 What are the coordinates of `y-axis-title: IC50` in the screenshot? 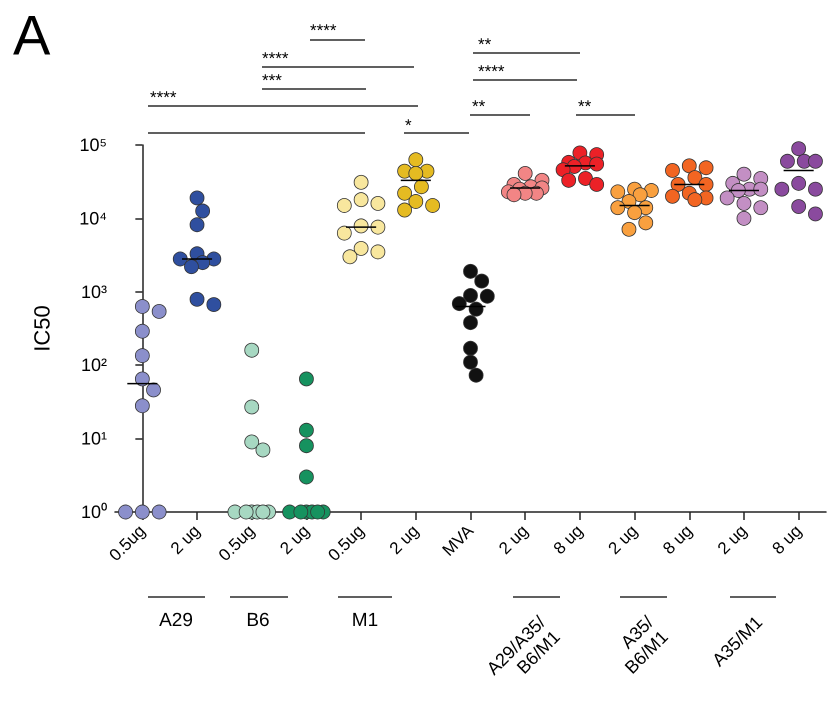 It's located at (42, 328).